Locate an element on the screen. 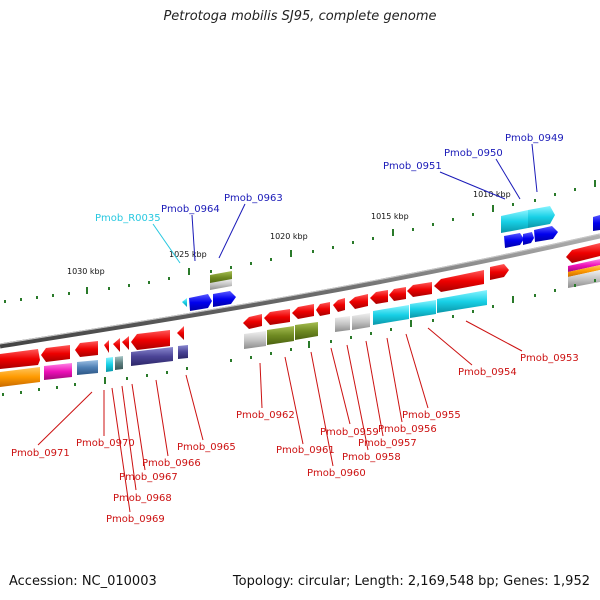  gene-label-pmob-0951: Pmob_0951 is located at coordinates (412, 166).